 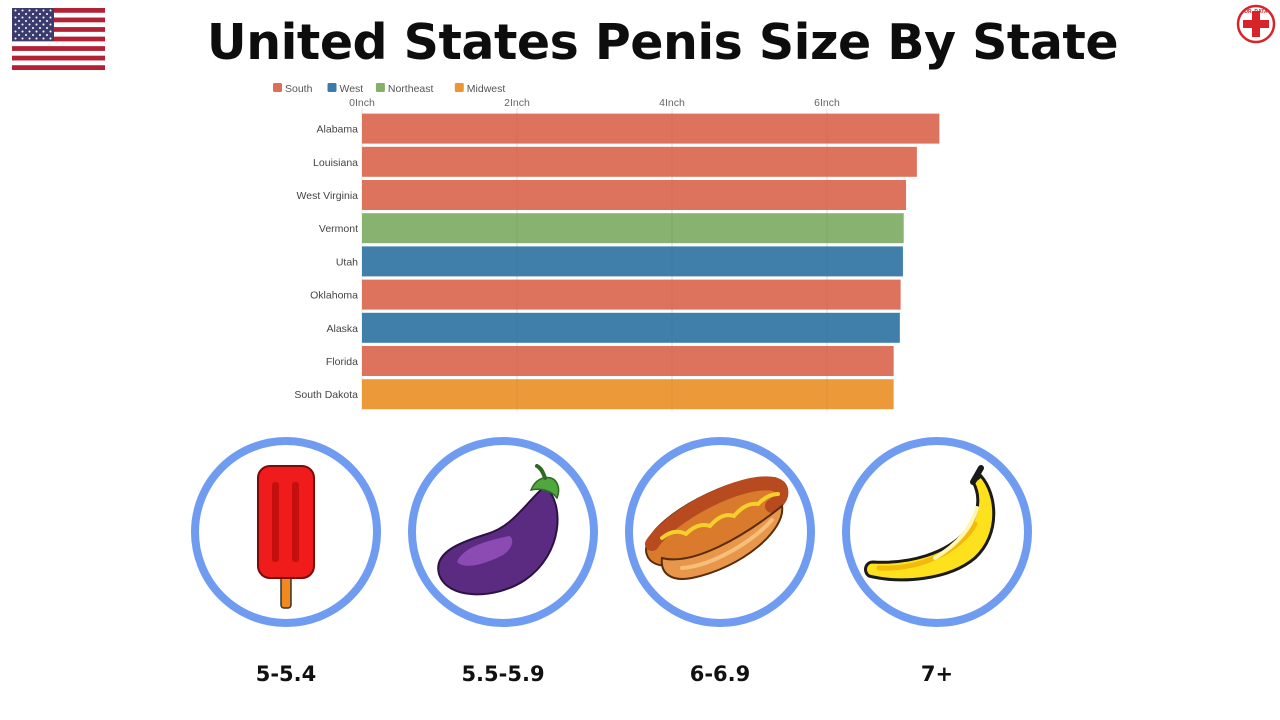 What do you see at coordinates (299, 89) in the screenshot?
I see `legend-label-south: South` at bounding box center [299, 89].